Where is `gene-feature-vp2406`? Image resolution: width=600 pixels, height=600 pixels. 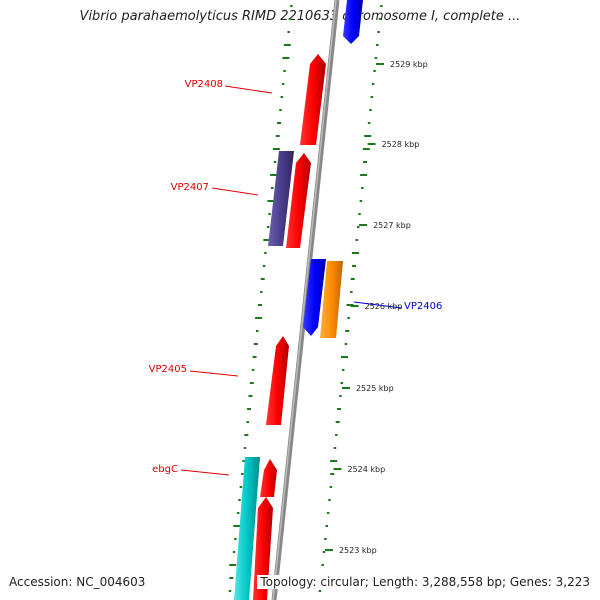 gene-feature-vp2406 is located at coordinates (314, 297).